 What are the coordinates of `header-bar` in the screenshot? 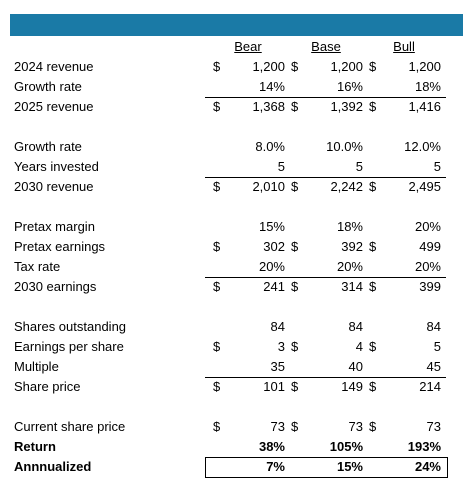 It's located at (236, 25).